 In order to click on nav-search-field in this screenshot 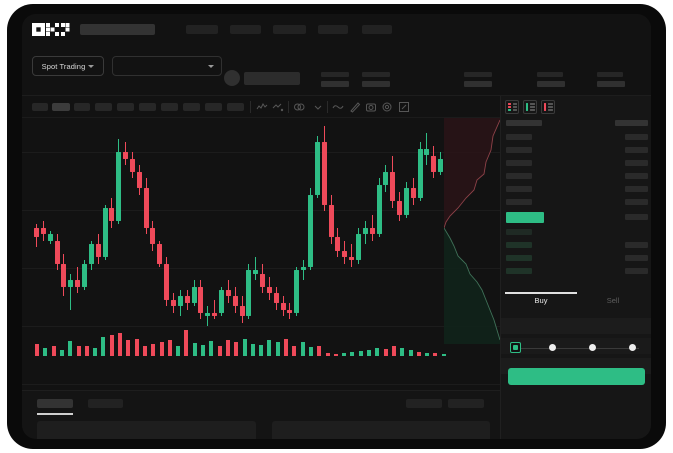, I will do `click(117, 29)`.